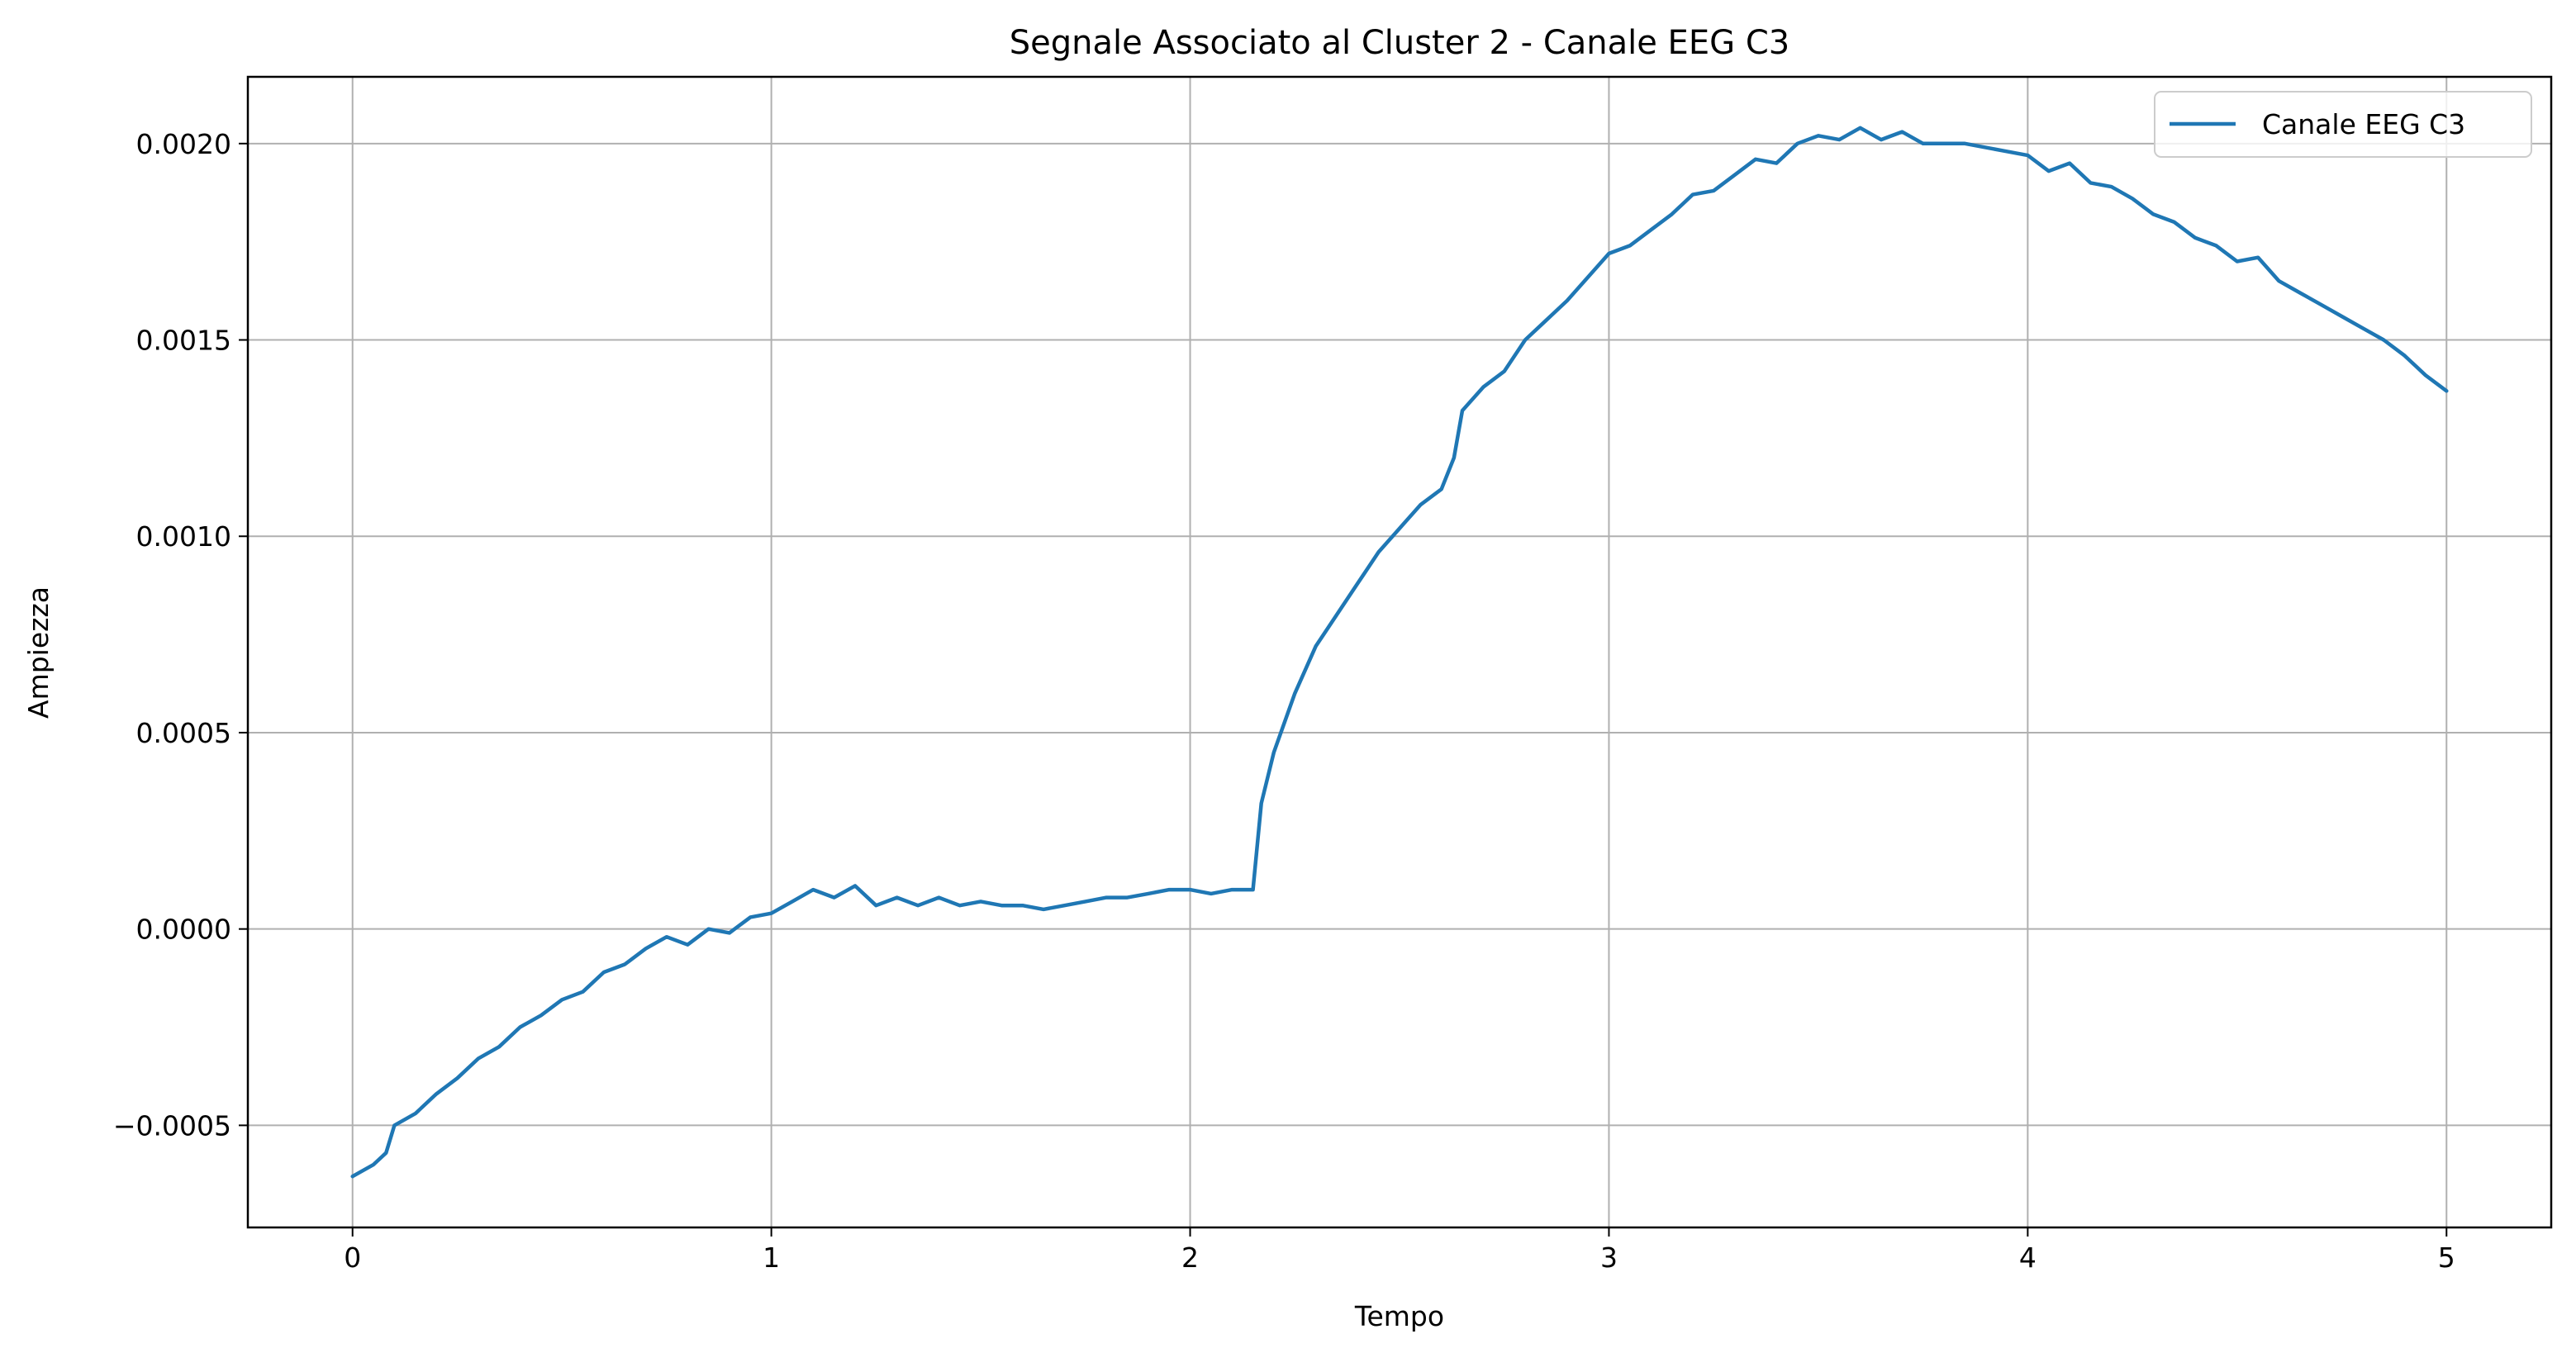 The width and height of the screenshot is (2576, 1353). I want to click on x-tick-label: 0, so click(352, 1257).